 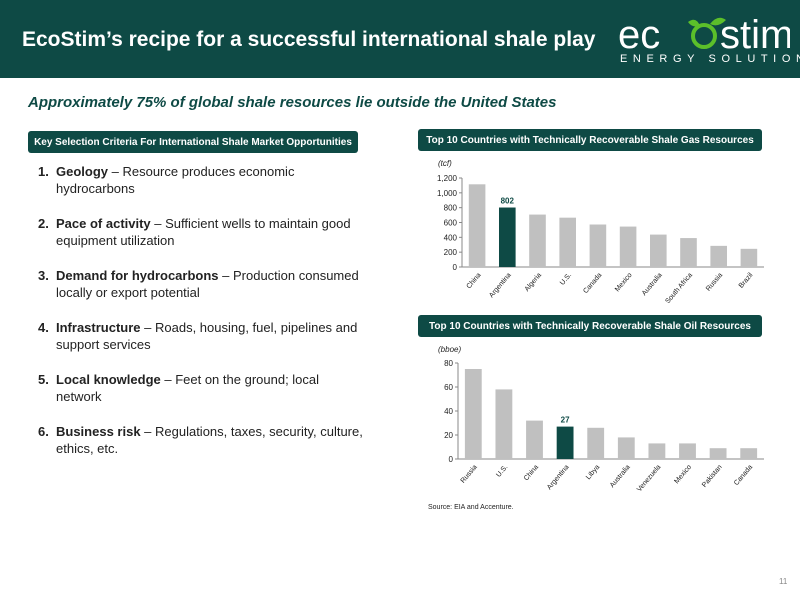 What do you see at coordinates (679, 288) in the screenshot?
I see `x-tick-label: South Africa` at bounding box center [679, 288].